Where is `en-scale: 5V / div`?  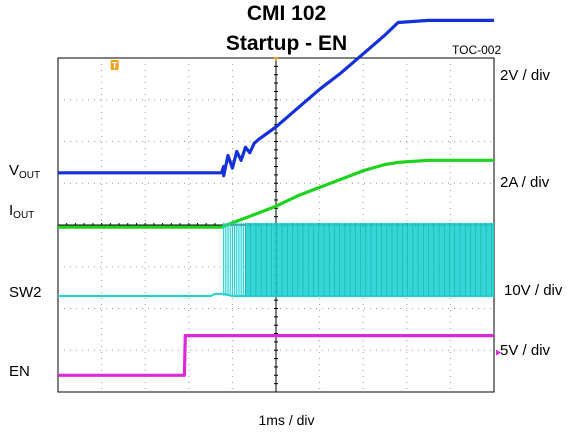
en-scale: 5V / div is located at coordinates (525, 350).